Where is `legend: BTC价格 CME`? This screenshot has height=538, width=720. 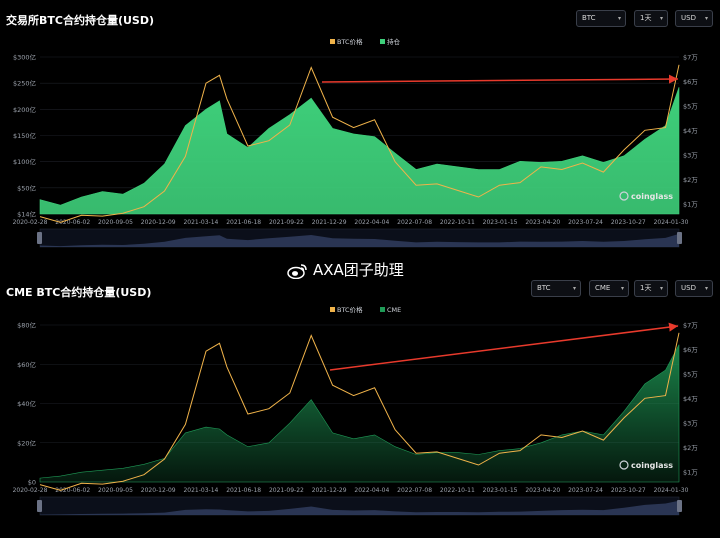
legend: BTC价格 CME is located at coordinates (365, 309).